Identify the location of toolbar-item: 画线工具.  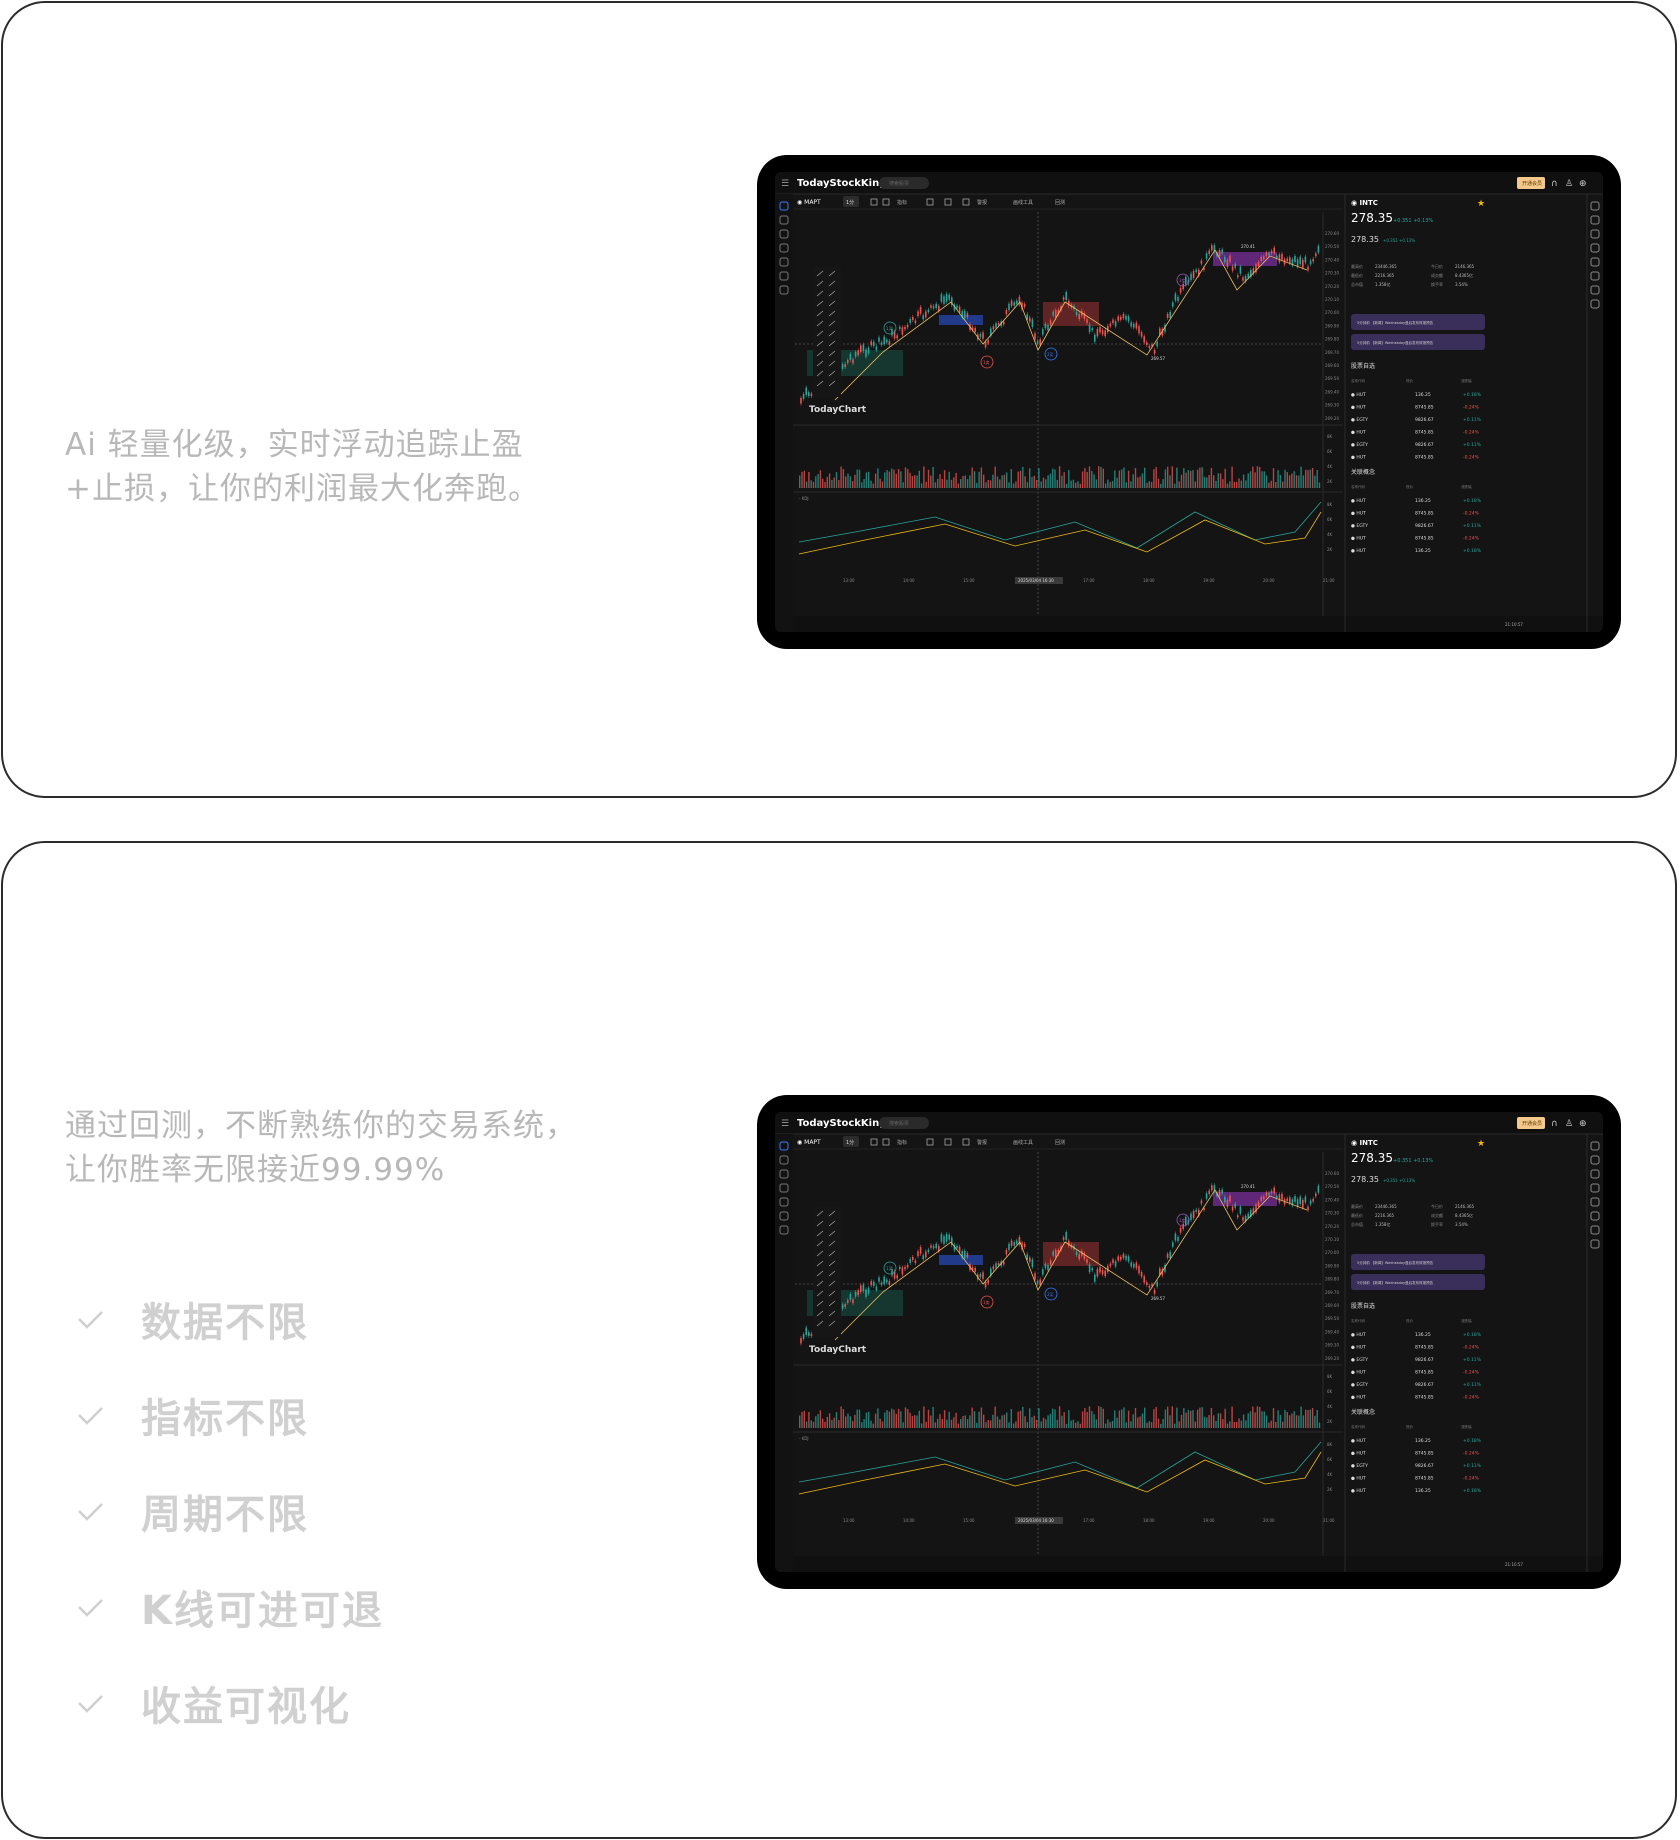
(1023, 1142).